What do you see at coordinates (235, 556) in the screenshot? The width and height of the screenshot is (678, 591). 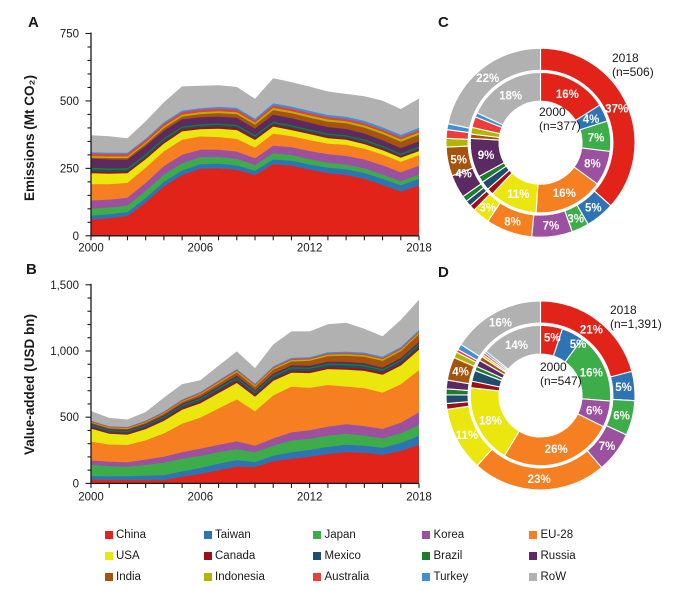 I see `legend-label: Canada` at bounding box center [235, 556].